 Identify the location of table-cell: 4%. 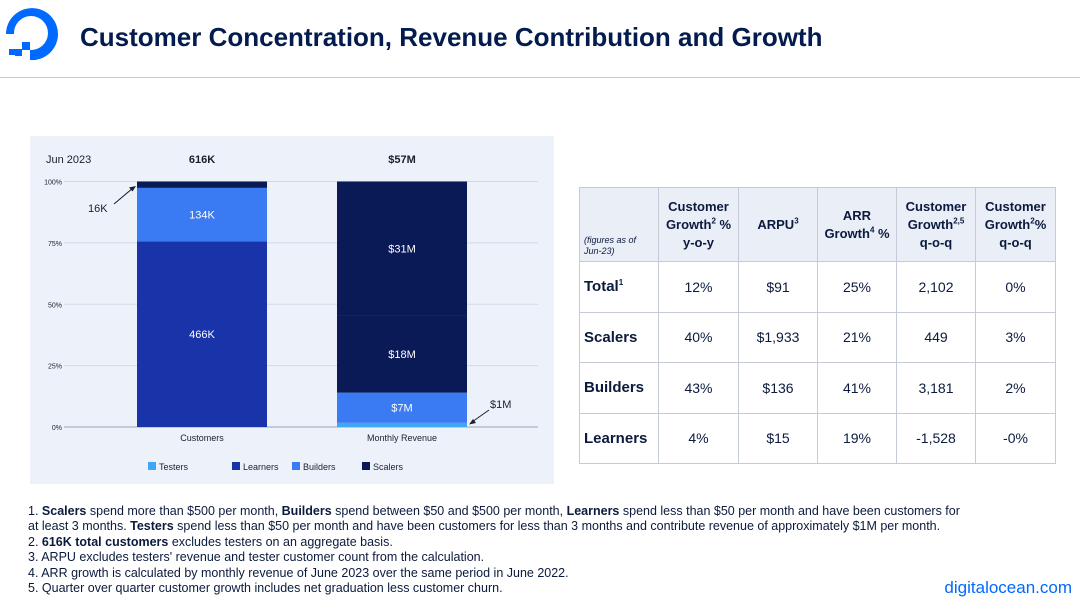
(698, 438).